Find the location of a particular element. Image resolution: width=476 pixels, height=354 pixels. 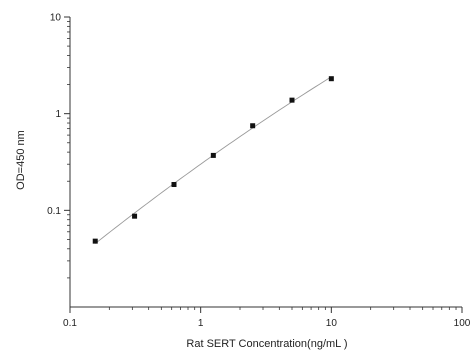

x-tick-label: 1 is located at coordinates (201, 323).